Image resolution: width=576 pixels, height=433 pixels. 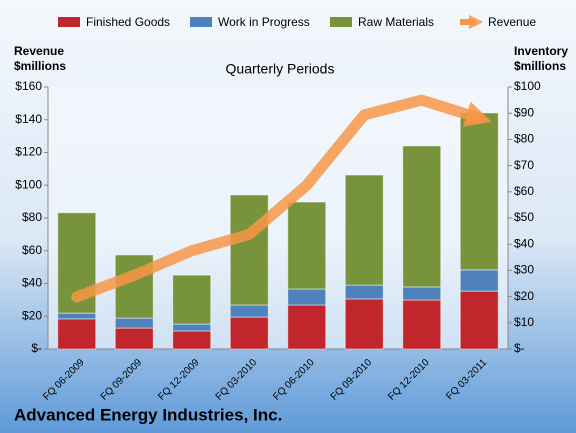 I want to click on y2-tick-label: $40, so click(x=524, y=243).